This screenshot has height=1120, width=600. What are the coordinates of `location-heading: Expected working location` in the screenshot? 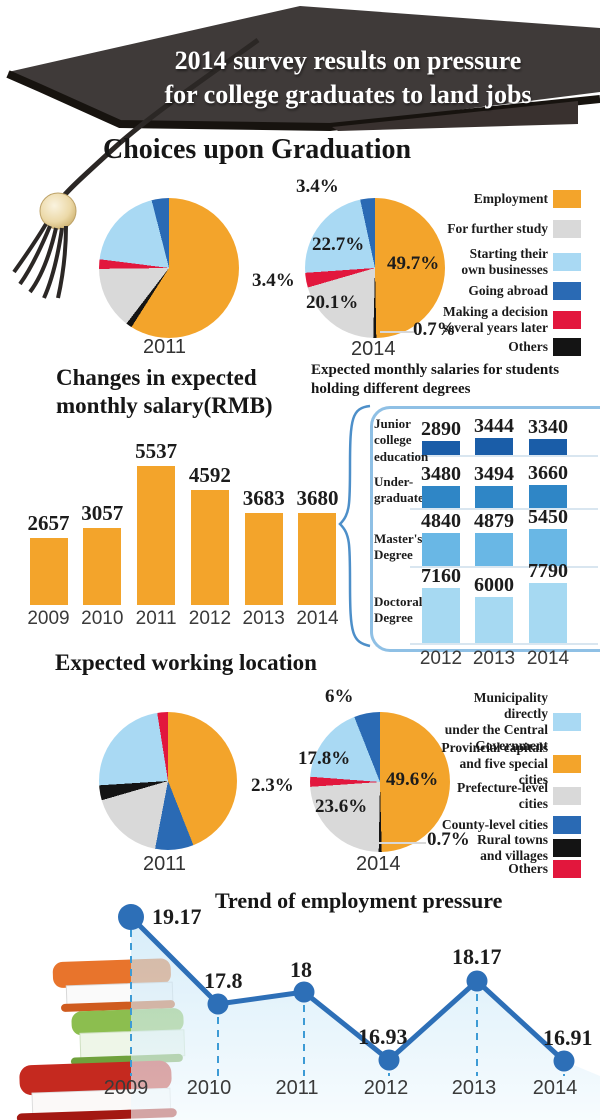 It's located at (186, 662).